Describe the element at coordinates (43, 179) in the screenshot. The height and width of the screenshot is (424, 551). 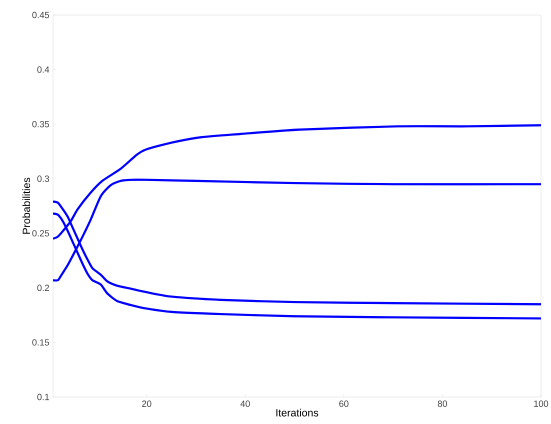
I see `y-tick-label: 0.3` at that location.